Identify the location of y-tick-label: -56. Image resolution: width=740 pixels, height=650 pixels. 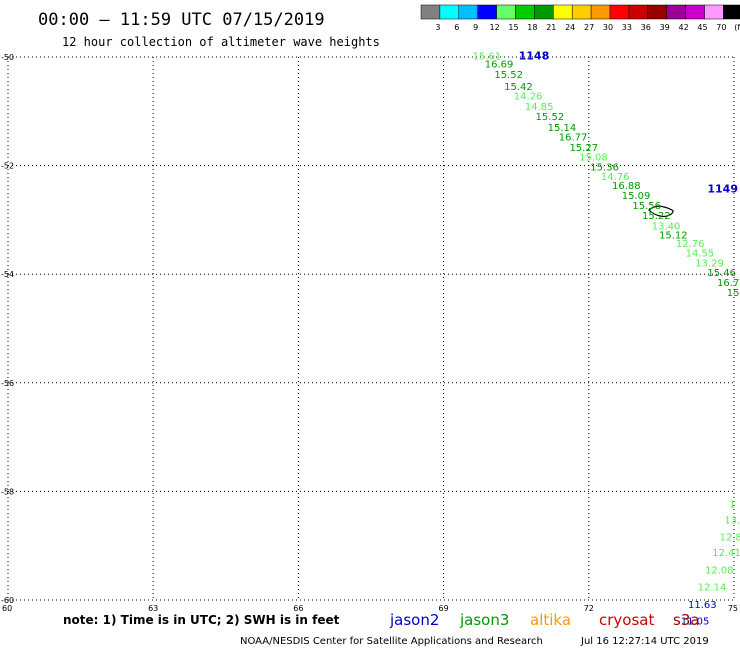
(7, 383).